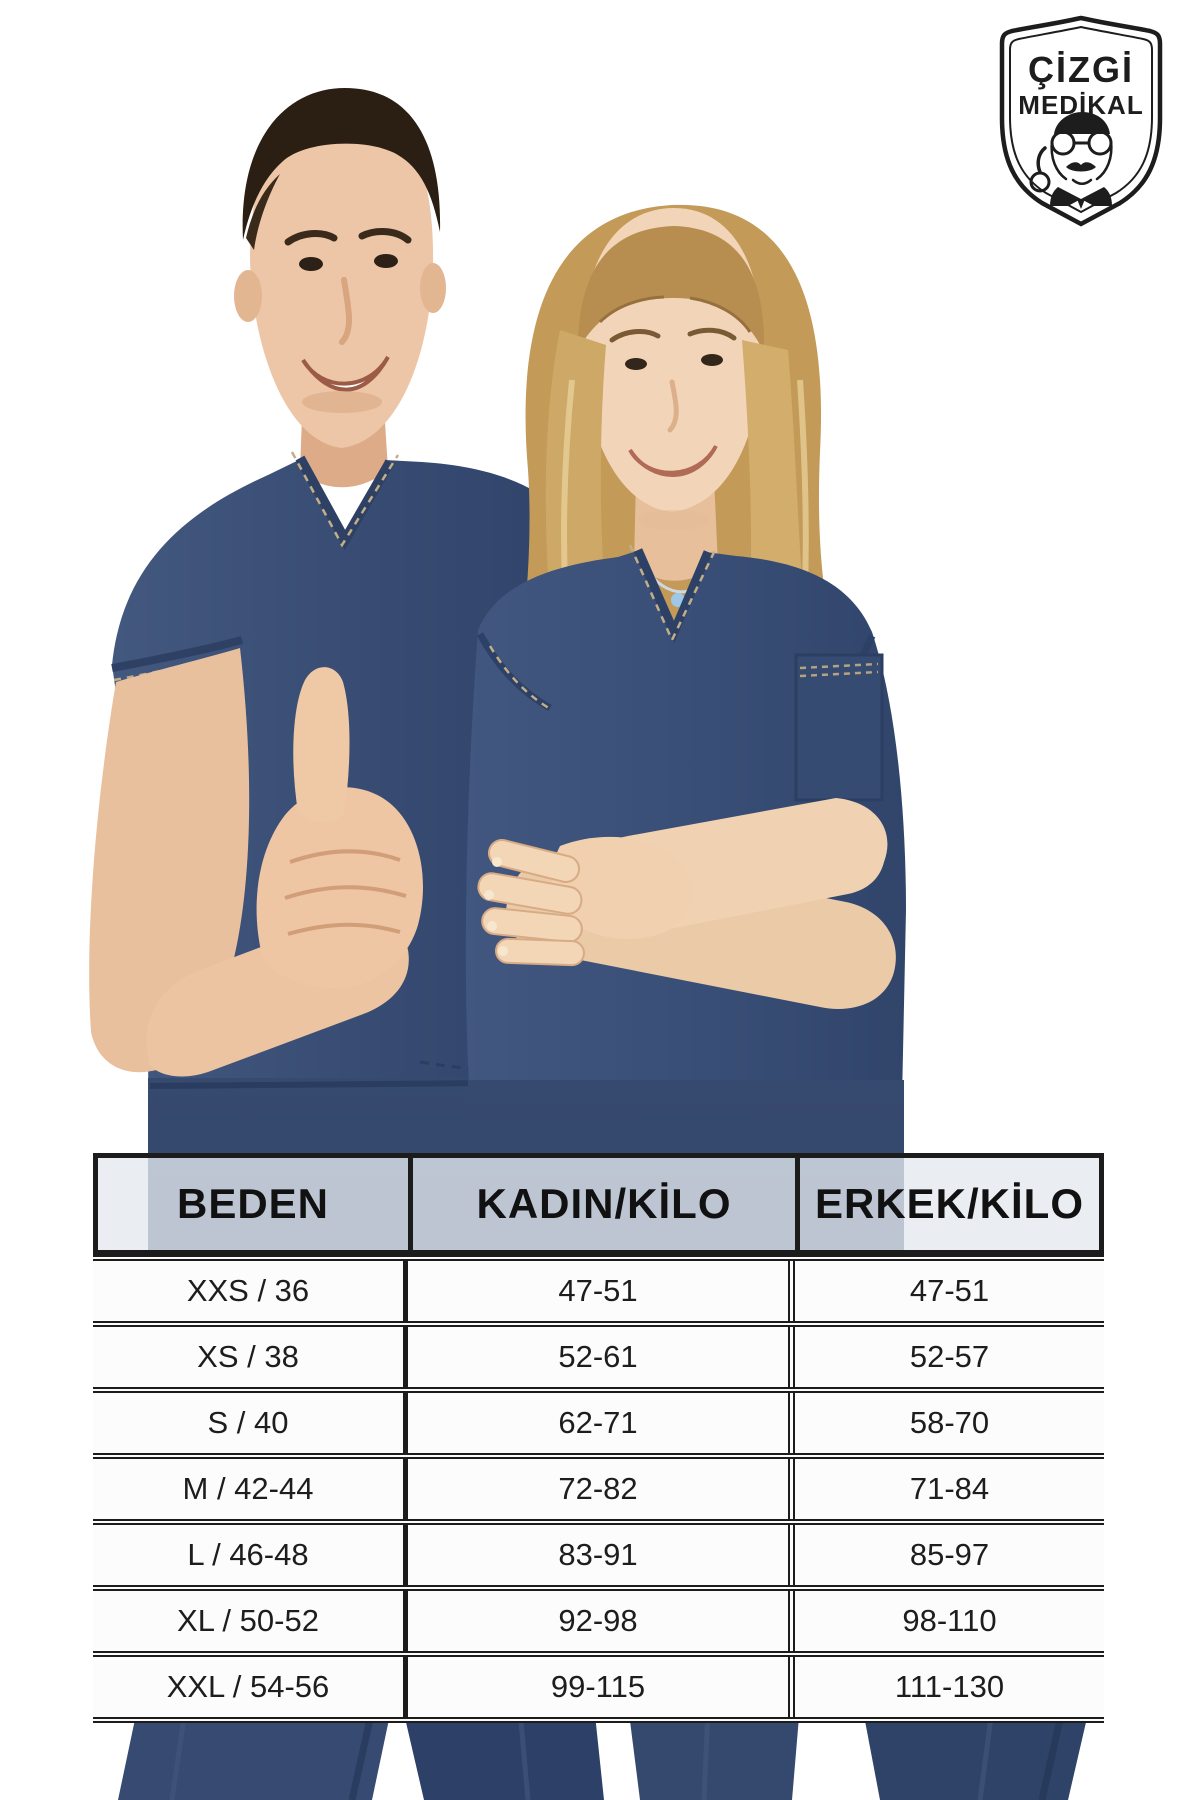 The width and height of the screenshot is (1200, 1800). I want to click on column-header-kadin-kilo: KADIN/KİLO, so click(606, 1204).